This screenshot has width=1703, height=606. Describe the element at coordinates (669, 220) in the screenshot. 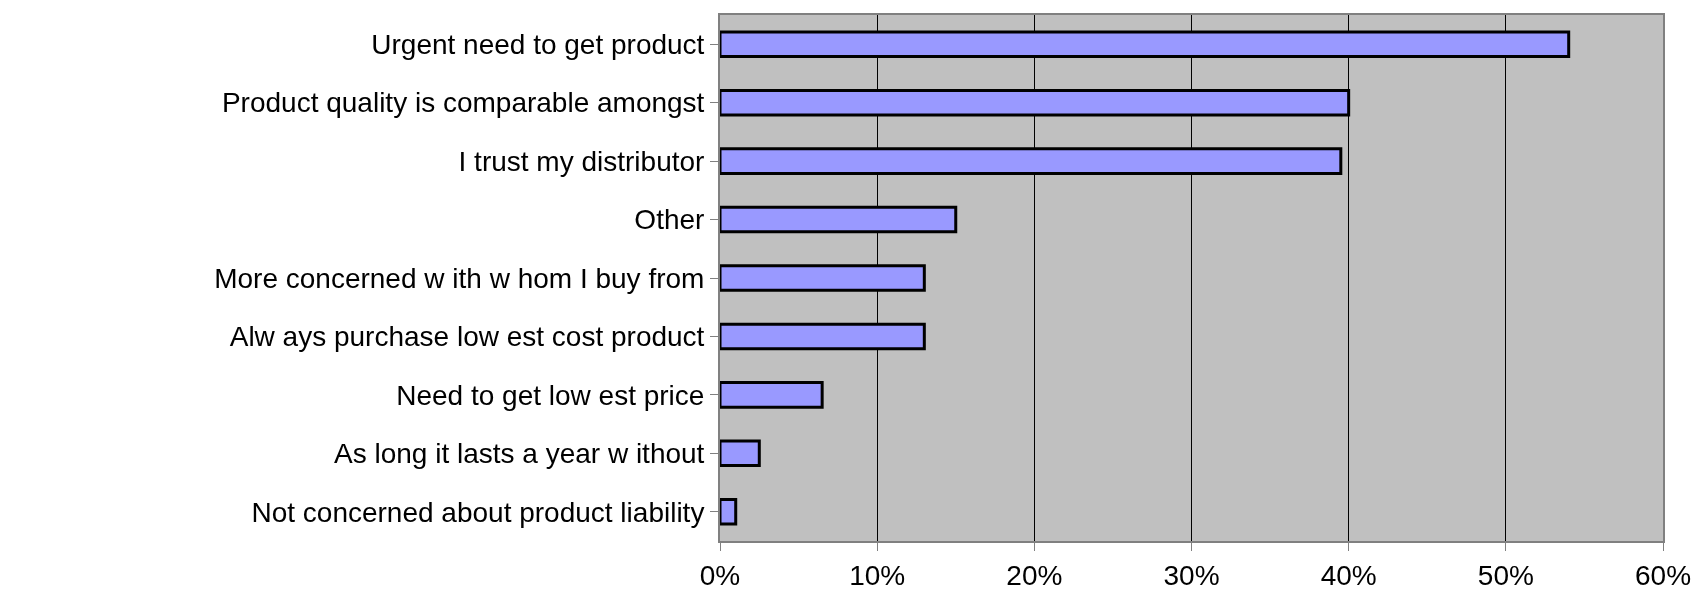

I see `y-tick-label: Other` at that location.